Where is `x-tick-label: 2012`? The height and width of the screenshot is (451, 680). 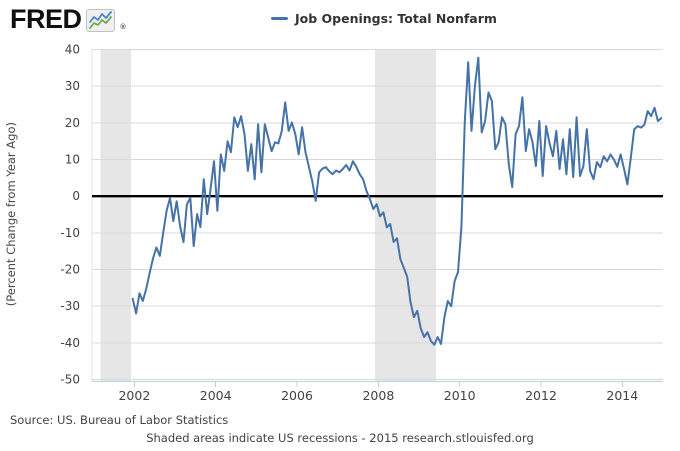
x-tick-label: 2012 is located at coordinates (541, 395).